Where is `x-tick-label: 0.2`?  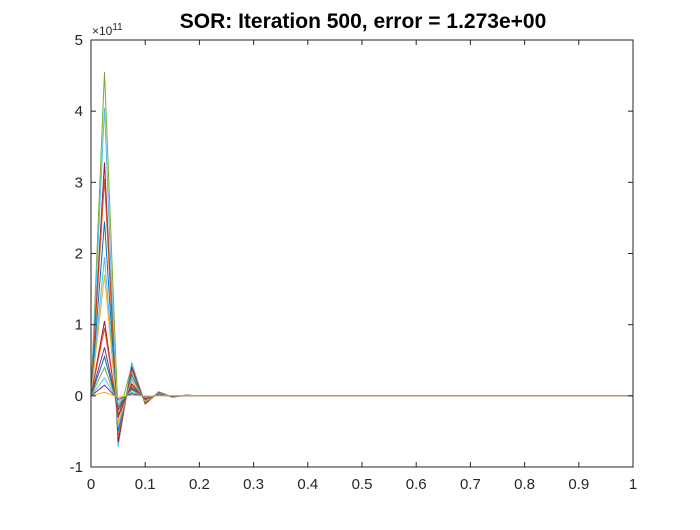 x-tick-label: 0.2 is located at coordinates (199, 484).